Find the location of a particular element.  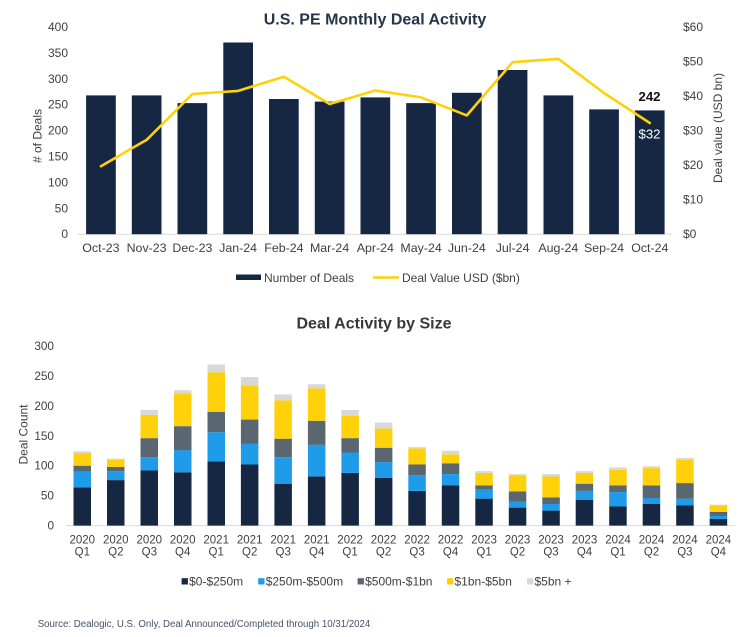

svg-text: $60 is located at coordinates (693, 27).